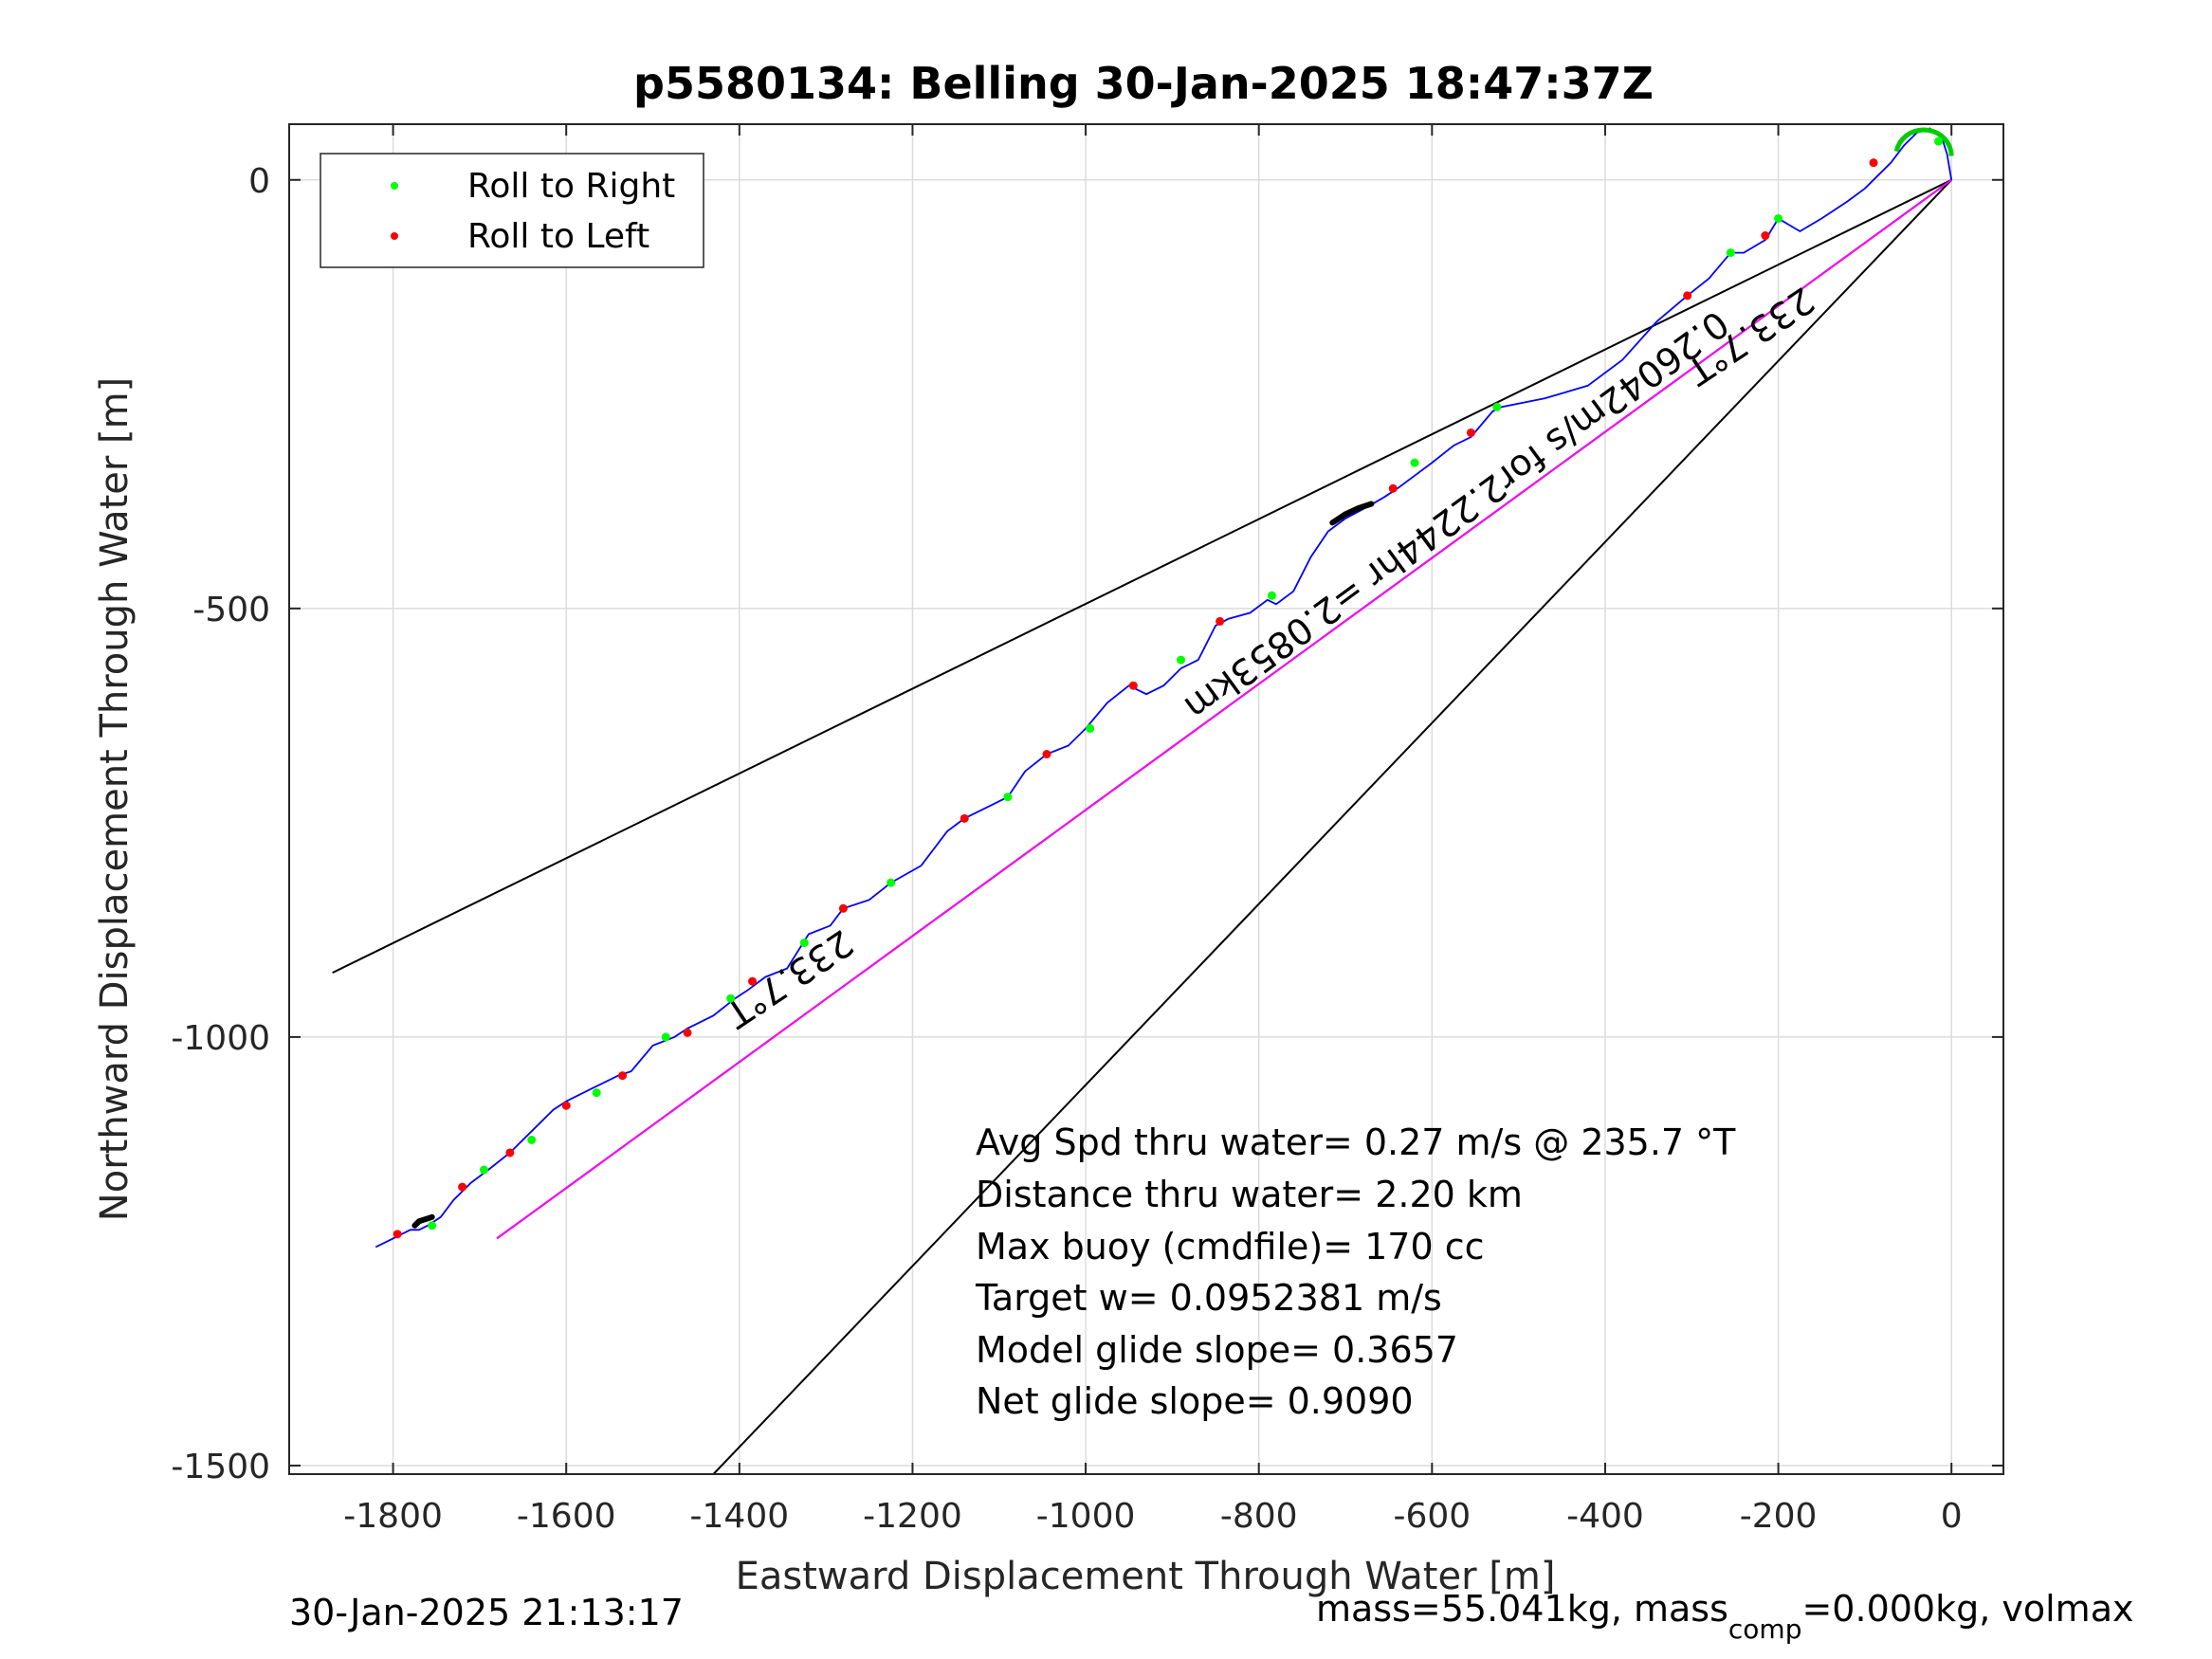  I want to click on x-tick-label: -1600, so click(566, 1516).